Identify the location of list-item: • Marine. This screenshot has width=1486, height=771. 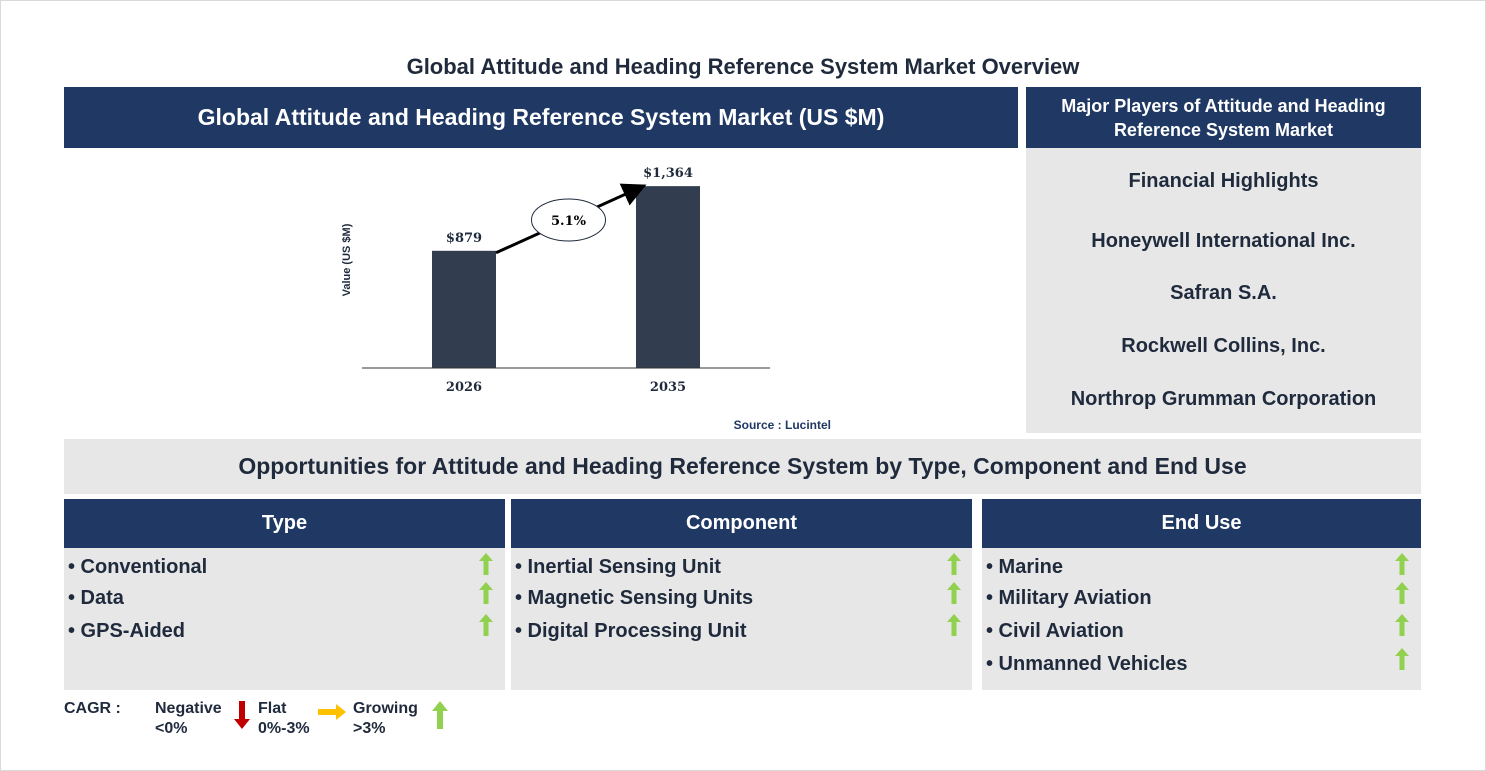
(1025, 567).